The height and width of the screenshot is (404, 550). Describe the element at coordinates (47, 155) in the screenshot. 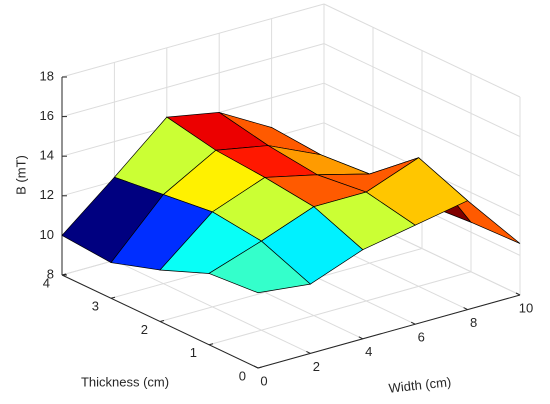

I see `z-tick-label: 14` at that location.